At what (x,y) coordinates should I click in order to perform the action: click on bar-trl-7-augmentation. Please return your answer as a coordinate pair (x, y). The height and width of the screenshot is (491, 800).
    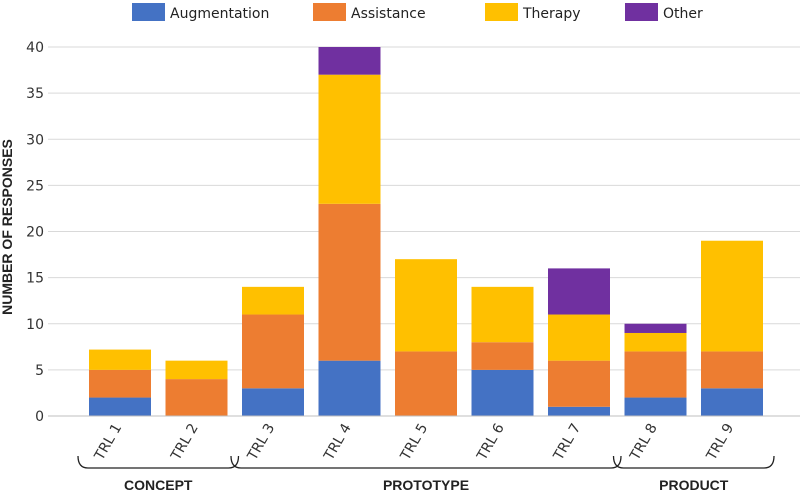
    Looking at the image, I should click on (579, 411).